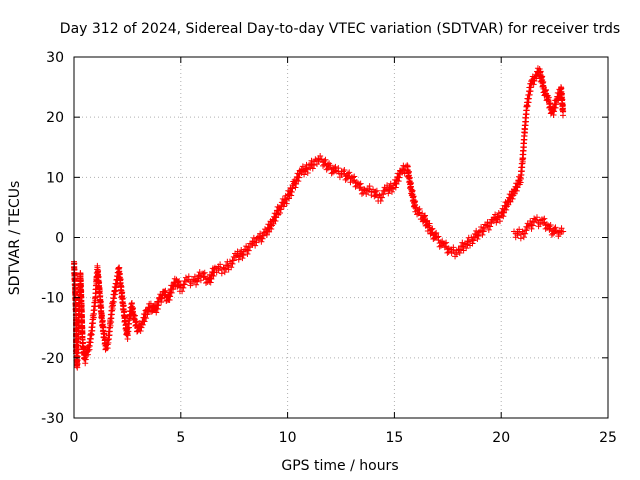  Describe the element at coordinates (52, 299) in the screenshot. I see `y-tick-label: -10` at that location.